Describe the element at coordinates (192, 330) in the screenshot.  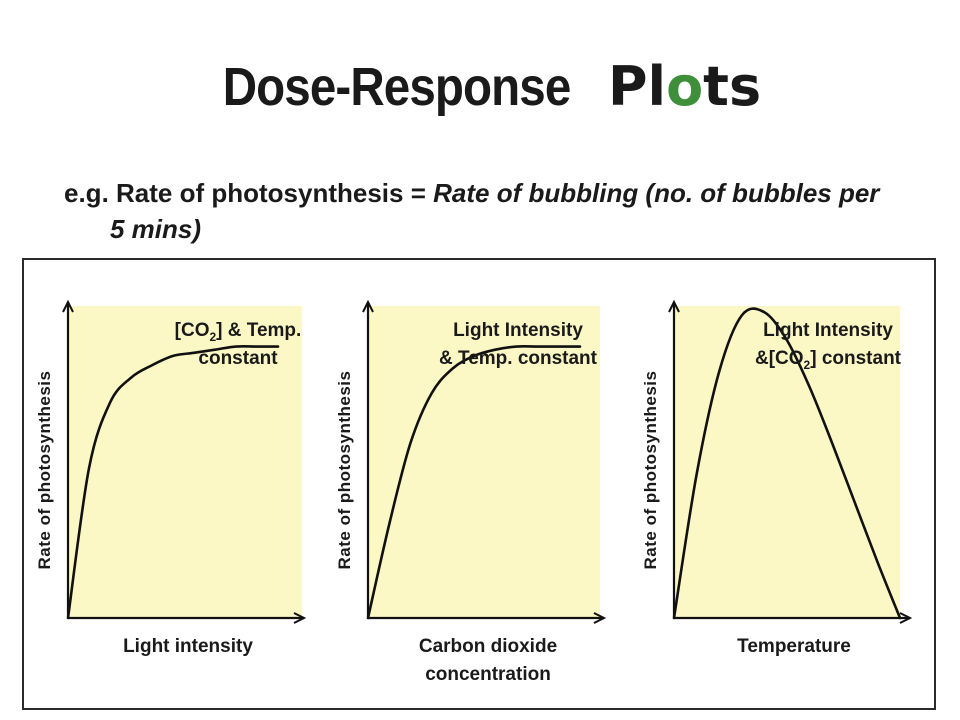
I see `annotation-part: [CO` at that location.